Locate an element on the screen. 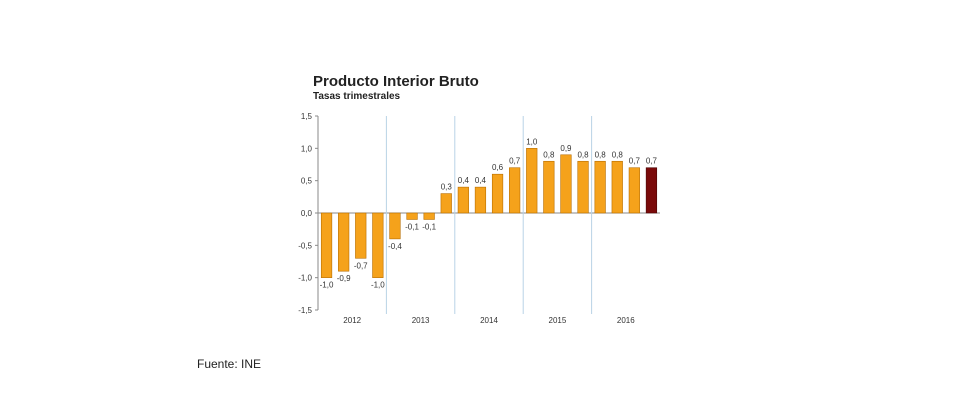 Image resolution: width=960 pixels, height=400 pixels. x-year-label: 2014 is located at coordinates (489, 320).